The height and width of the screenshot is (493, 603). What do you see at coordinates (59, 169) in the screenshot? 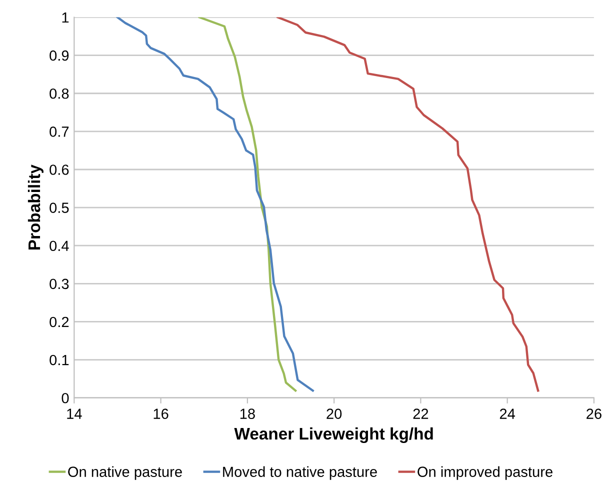
I see `y-tick-label: 0.6` at bounding box center [59, 169].